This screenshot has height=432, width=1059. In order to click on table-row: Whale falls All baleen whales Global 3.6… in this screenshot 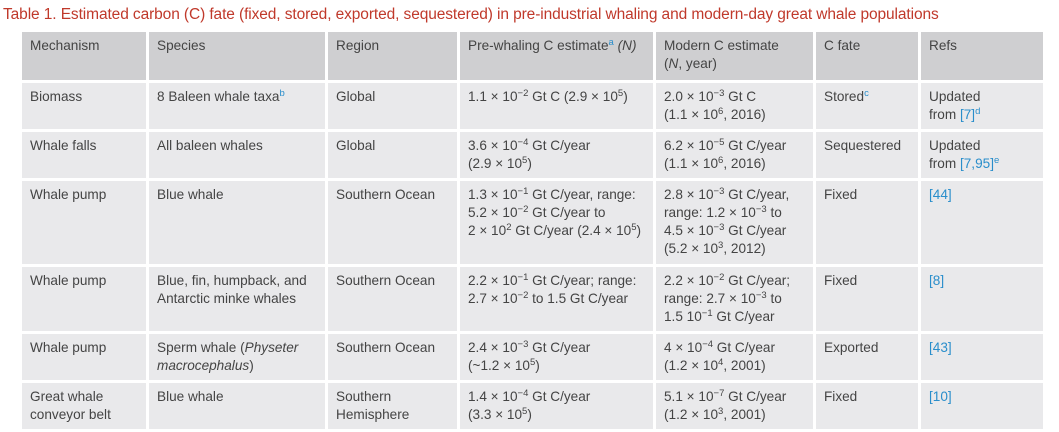, I will do `click(532, 154)`.